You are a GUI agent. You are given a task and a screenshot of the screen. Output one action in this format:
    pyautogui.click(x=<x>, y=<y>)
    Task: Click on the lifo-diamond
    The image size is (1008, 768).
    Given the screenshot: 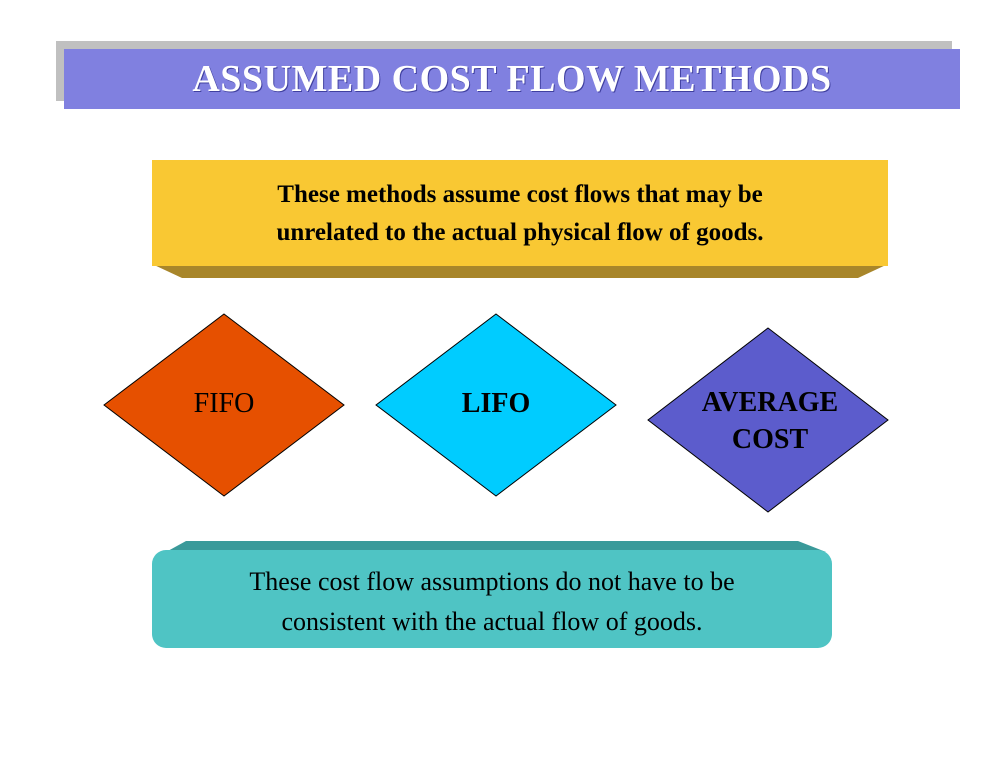 What is the action you would take?
    pyautogui.click(x=496, y=405)
    